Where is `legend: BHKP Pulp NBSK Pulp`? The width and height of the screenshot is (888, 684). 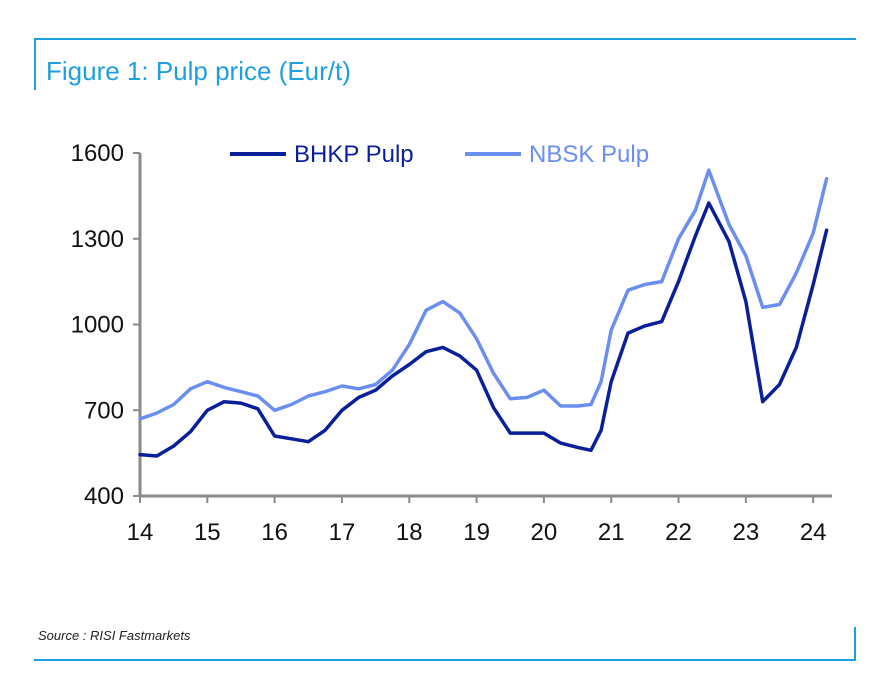
legend: BHKP Pulp NBSK Pulp is located at coordinates (439, 154).